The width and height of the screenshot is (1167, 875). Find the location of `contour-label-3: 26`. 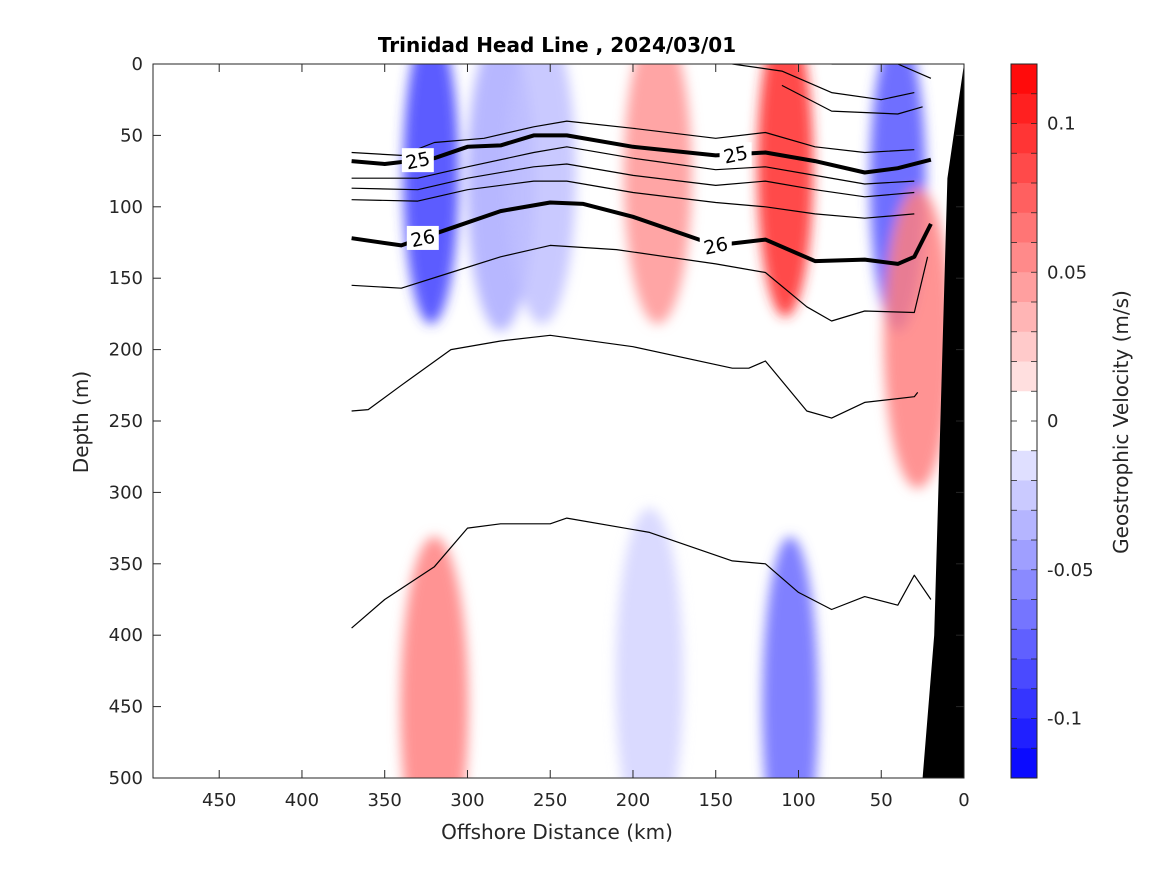

contour-label-3: 26 is located at coordinates (716, 246).